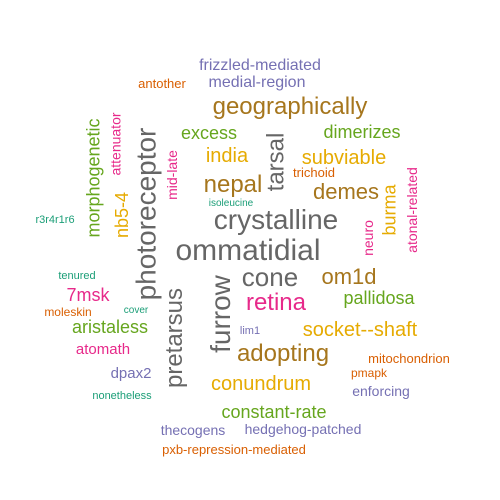  Describe the element at coordinates (231, 203) in the screenshot. I see `word-isoleucine: isoleucine` at that location.